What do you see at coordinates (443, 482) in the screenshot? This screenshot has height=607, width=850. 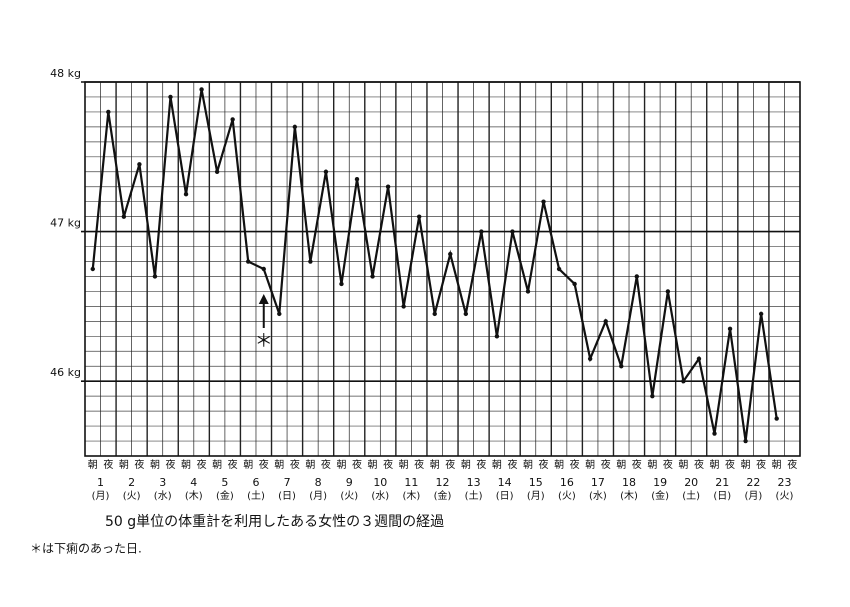 I see `day-label: 12` at bounding box center [443, 482].